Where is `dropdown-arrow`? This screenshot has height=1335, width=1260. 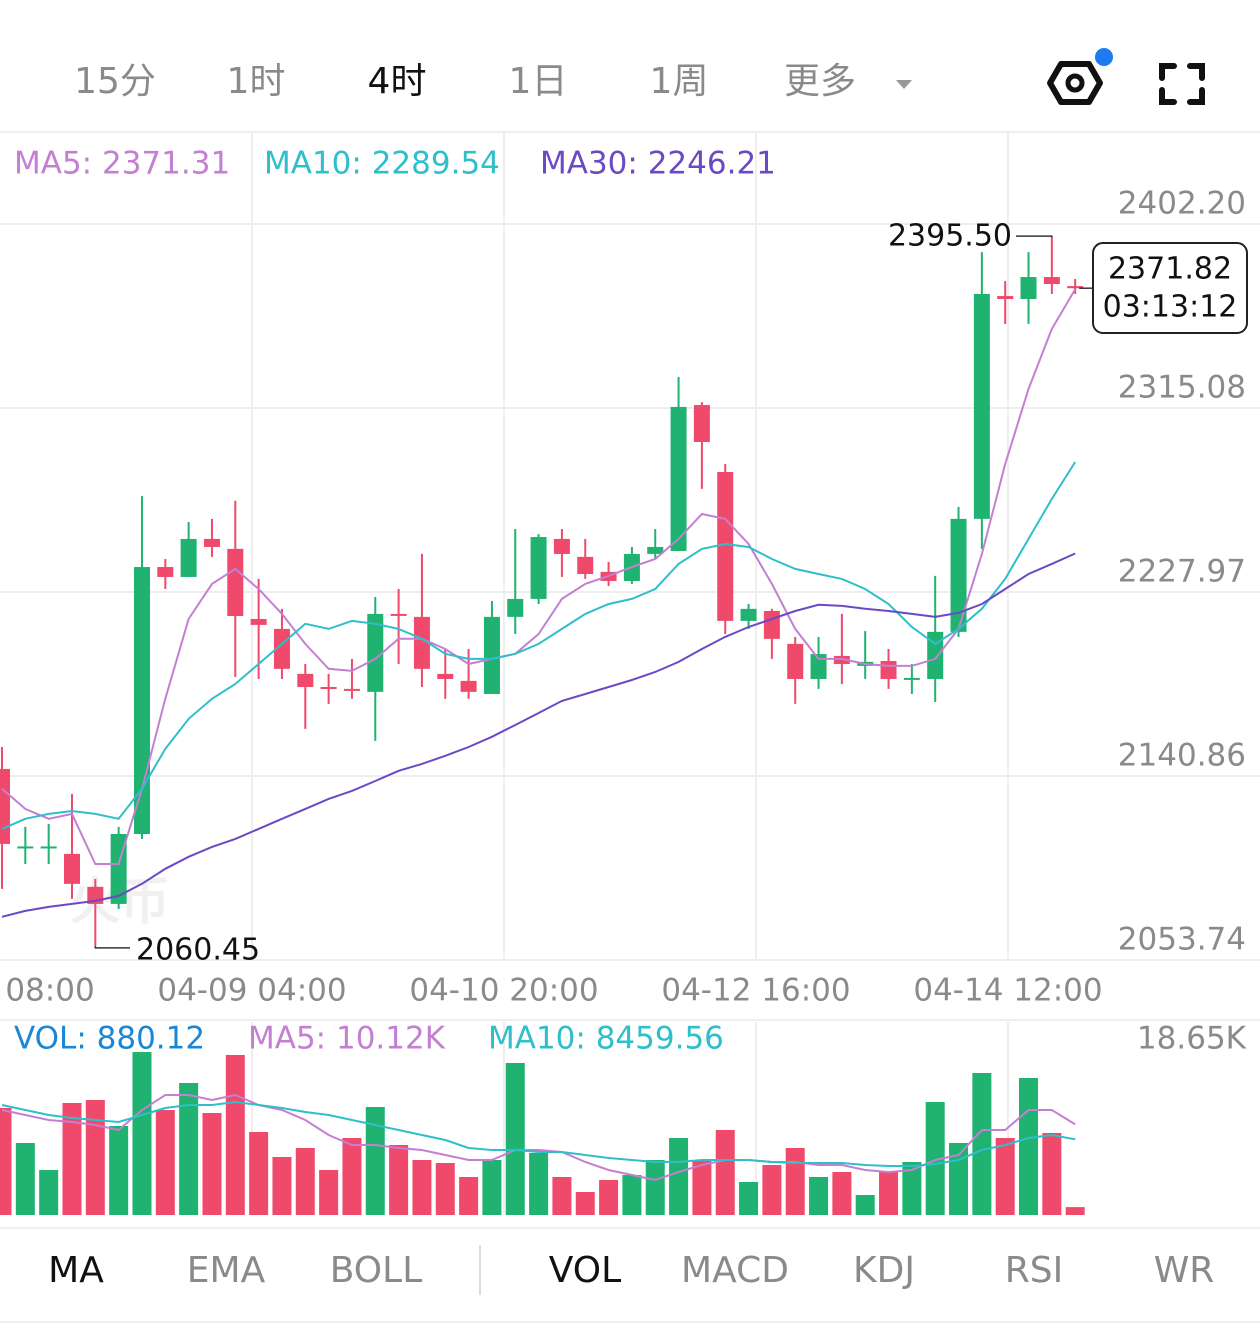 dropdown-arrow is located at coordinates (904, 84).